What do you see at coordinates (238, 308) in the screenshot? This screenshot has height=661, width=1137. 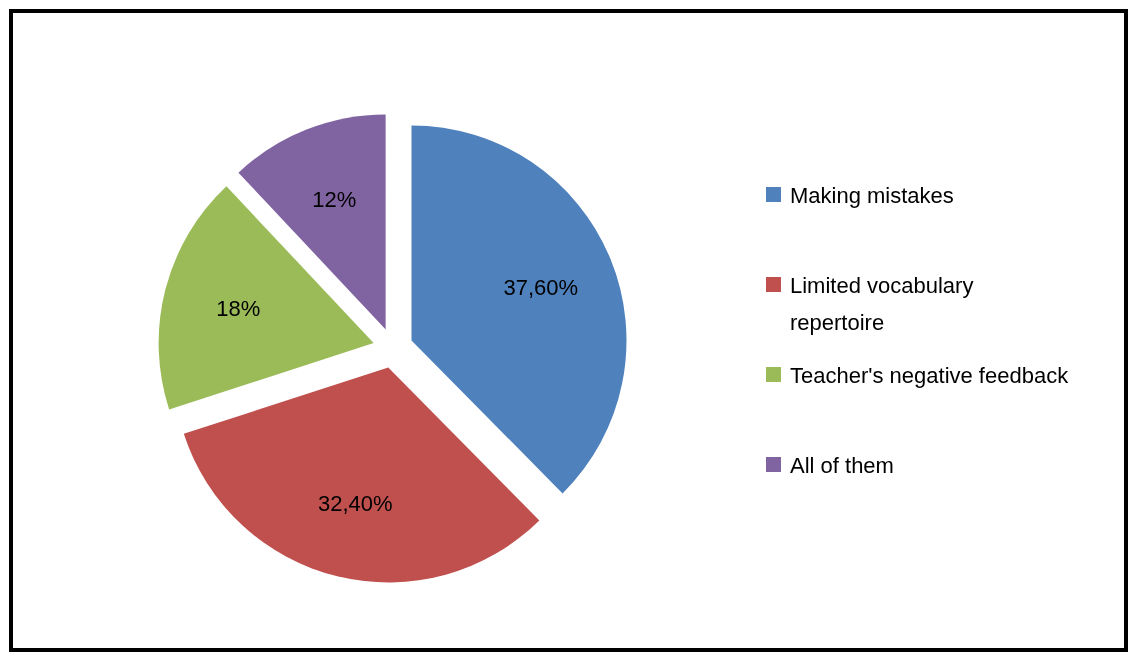 I see `data-label: 18%` at bounding box center [238, 308].